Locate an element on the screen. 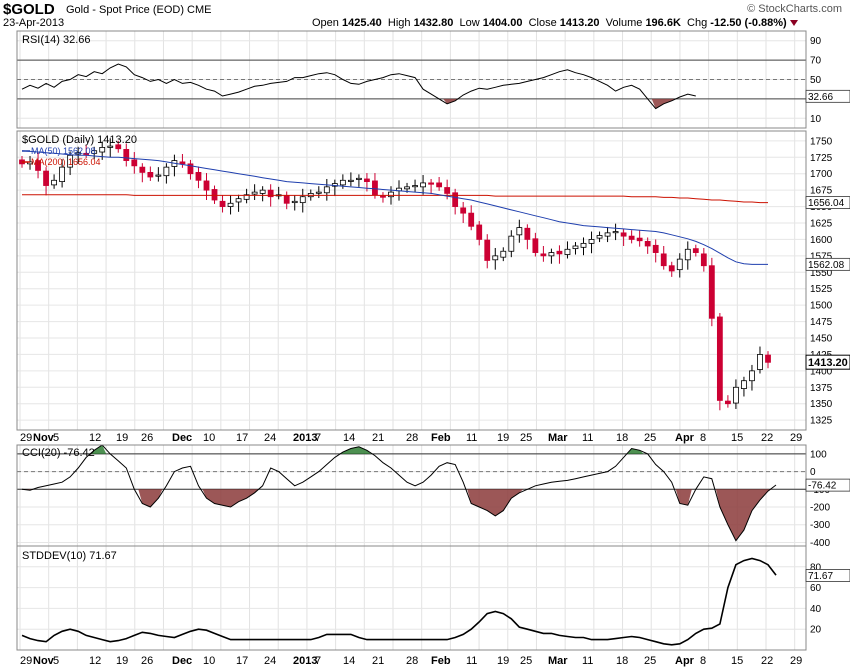  cci-last-tag-box is located at coordinates (827, 485).